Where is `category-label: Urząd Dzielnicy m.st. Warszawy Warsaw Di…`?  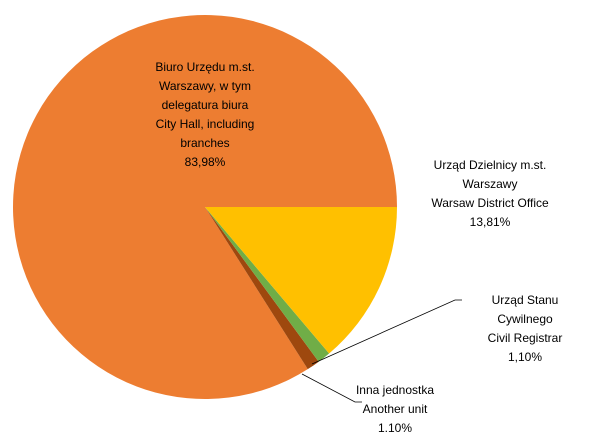 category-label: Urząd Dzielnicy m.st. Warszawy Warsaw Di… is located at coordinates (490, 184).